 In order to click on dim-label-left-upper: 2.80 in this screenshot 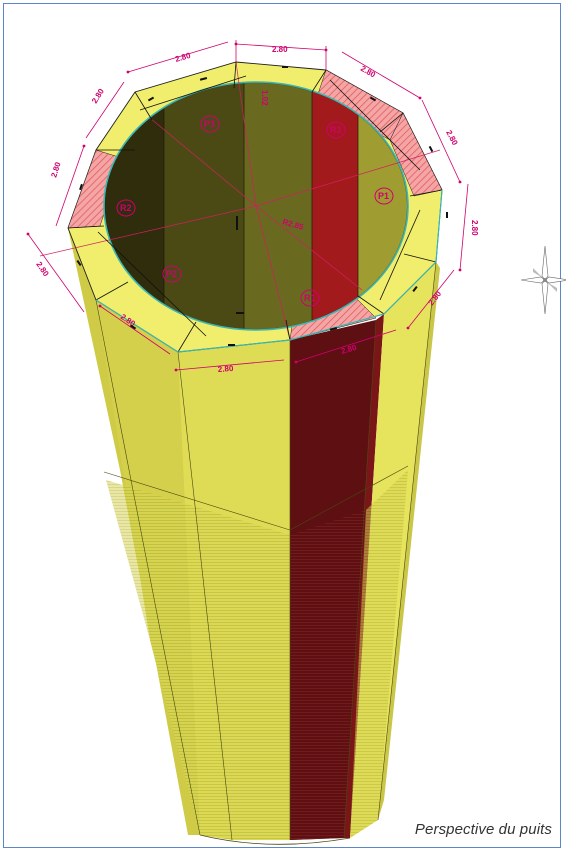, I will do `click(98, 96)`.